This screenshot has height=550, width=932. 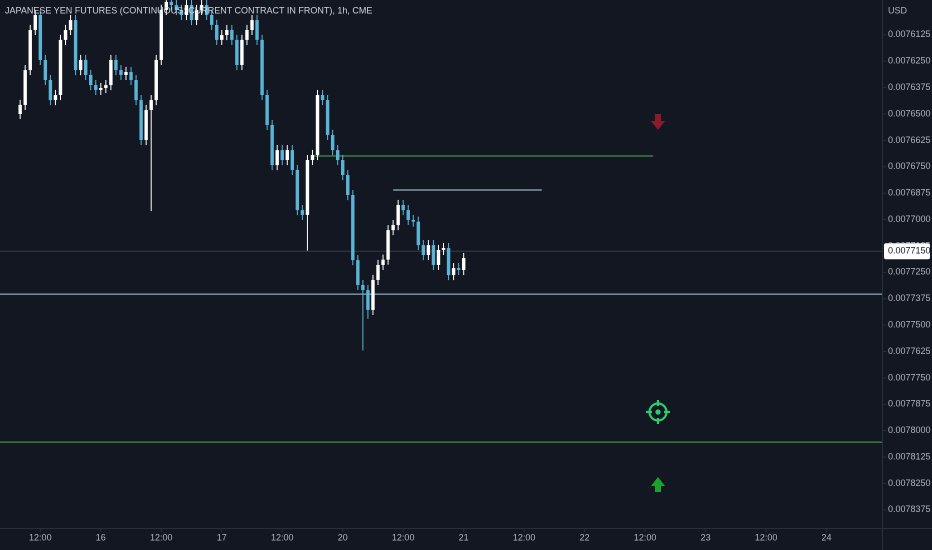 What do you see at coordinates (909, 430) in the screenshot?
I see `y-tick-label: 0.0078000` at bounding box center [909, 430].